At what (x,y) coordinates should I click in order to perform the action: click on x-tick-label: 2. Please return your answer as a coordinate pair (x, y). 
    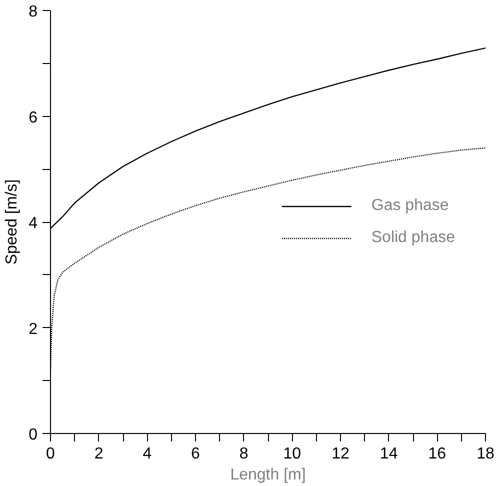
    Looking at the image, I should click on (99, 454).